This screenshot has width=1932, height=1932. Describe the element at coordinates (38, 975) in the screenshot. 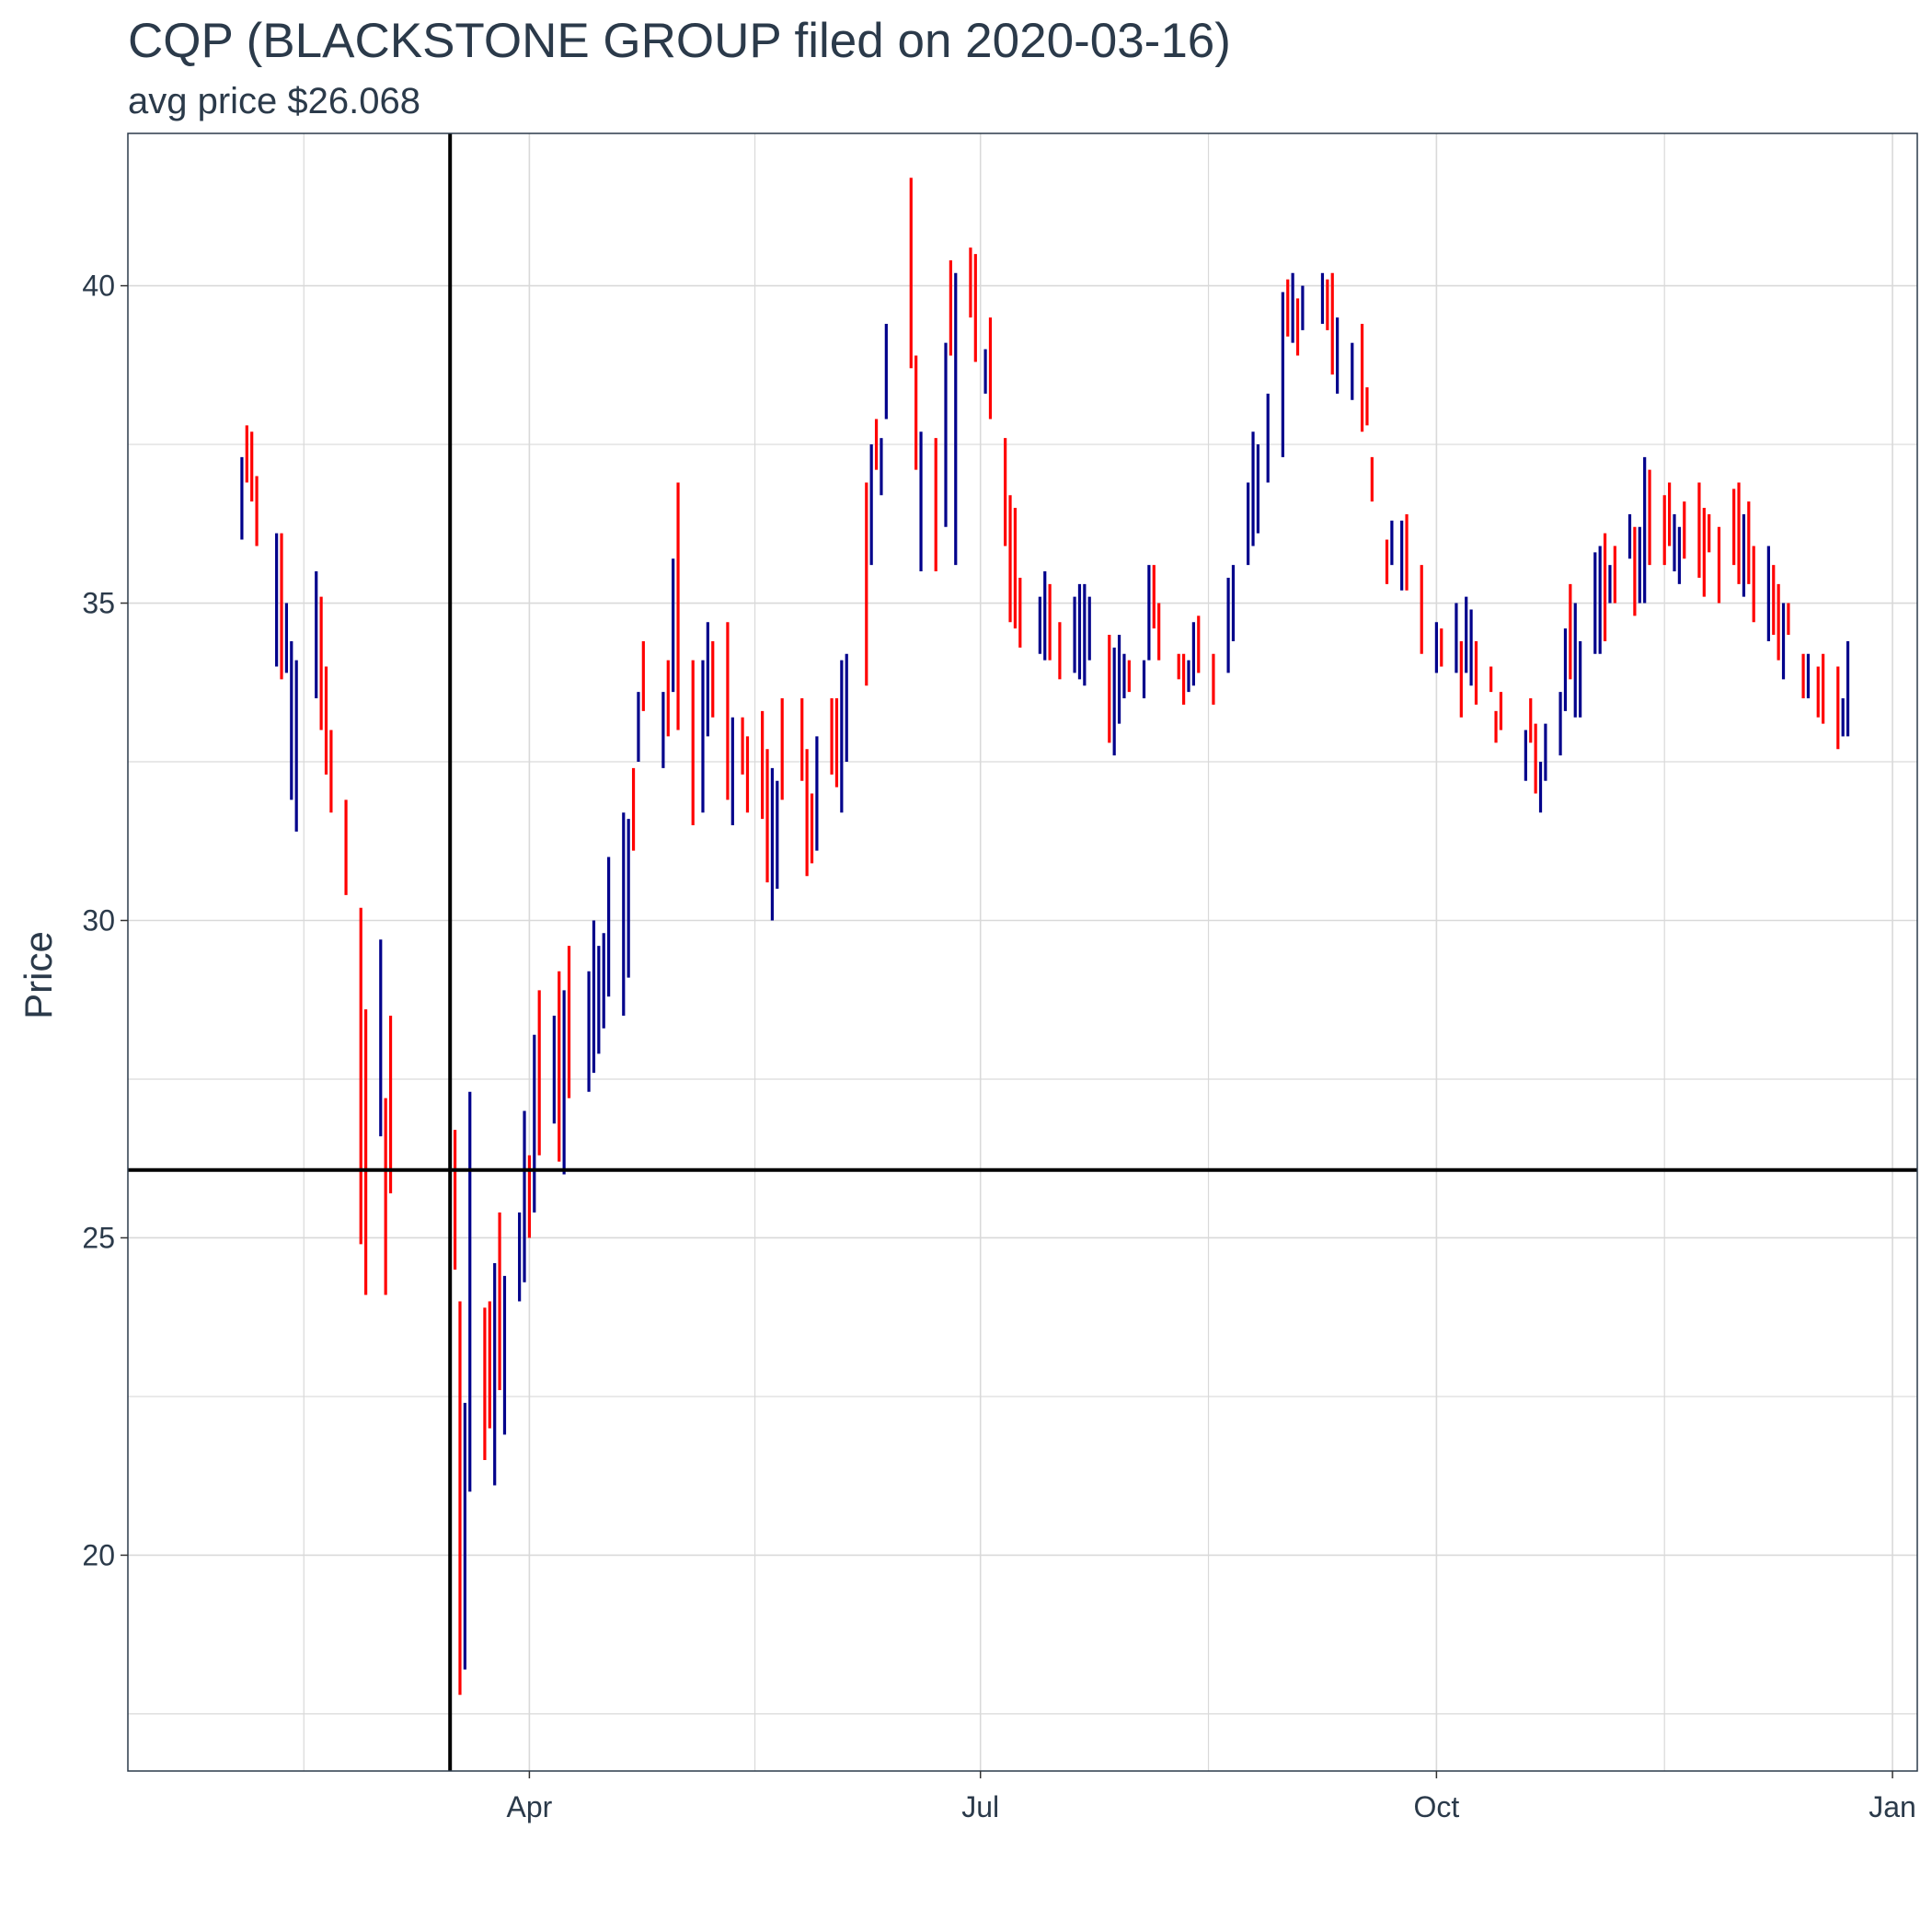

I see `y-axis-title: Price` at that location.